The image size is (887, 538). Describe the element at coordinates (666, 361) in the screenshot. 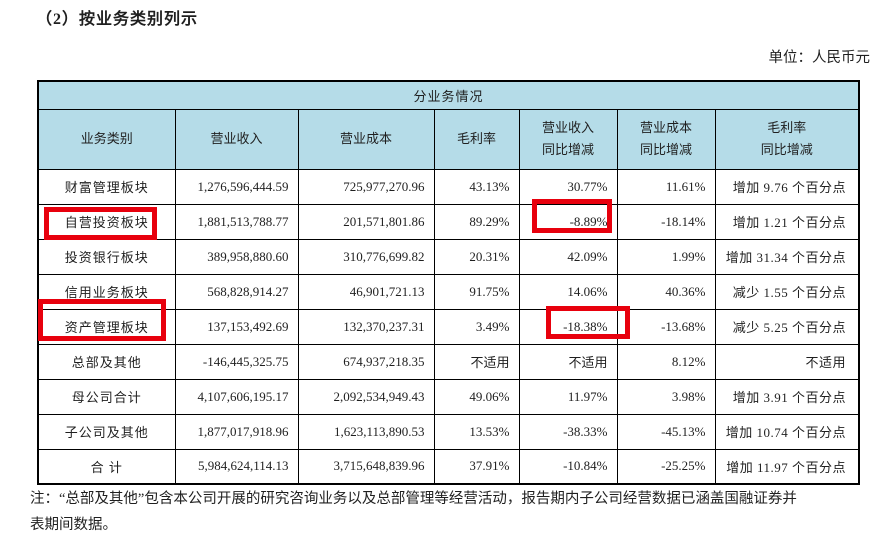

I see `table-cell: 8.12%` at that location.